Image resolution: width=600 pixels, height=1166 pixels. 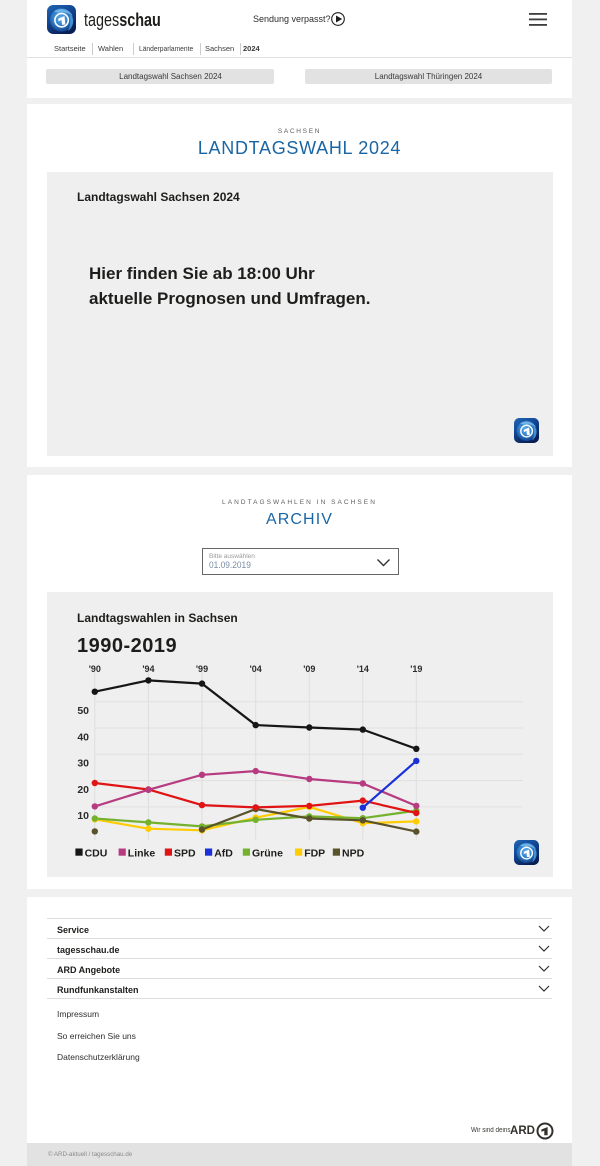 I want to click on svg-text: '14, so click(x=363, y=669).